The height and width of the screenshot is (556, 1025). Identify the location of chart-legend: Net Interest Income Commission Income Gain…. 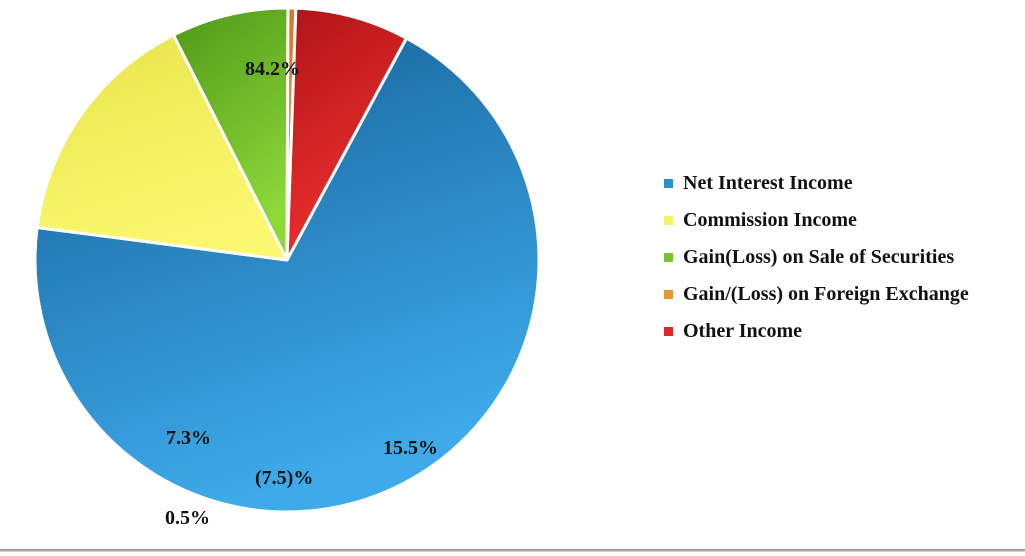
(816, 257).